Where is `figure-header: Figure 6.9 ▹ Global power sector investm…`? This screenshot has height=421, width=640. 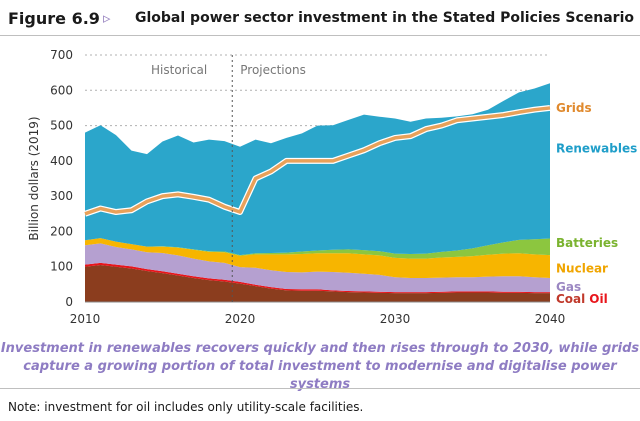 figure-header: Figure 6.9 ▹ Global power sector investm… is located at coordinates (320, 18).